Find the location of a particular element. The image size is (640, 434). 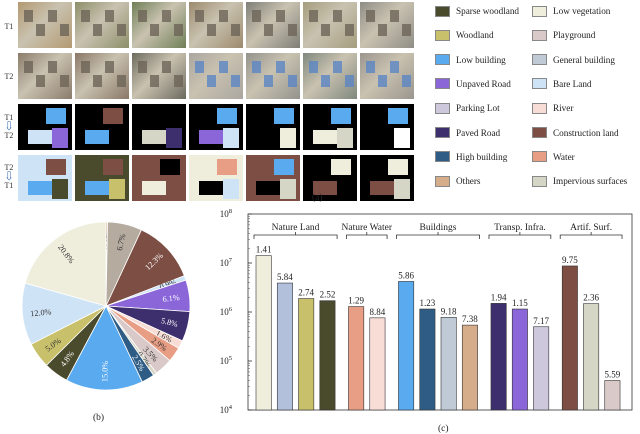

legend-label: Low building is located at coordinates (481, 59).